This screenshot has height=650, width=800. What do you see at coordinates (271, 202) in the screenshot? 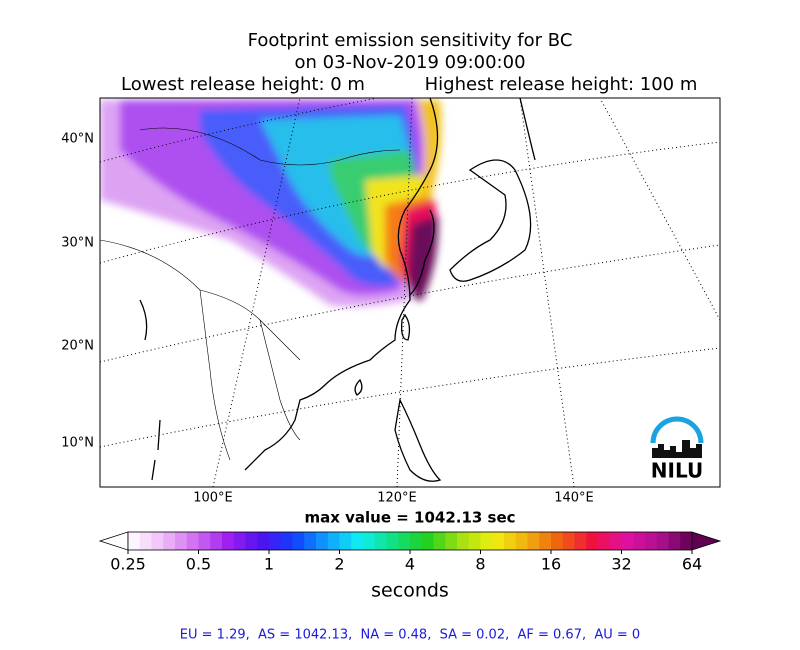
I see `plume` at bounding box center [271, 202].